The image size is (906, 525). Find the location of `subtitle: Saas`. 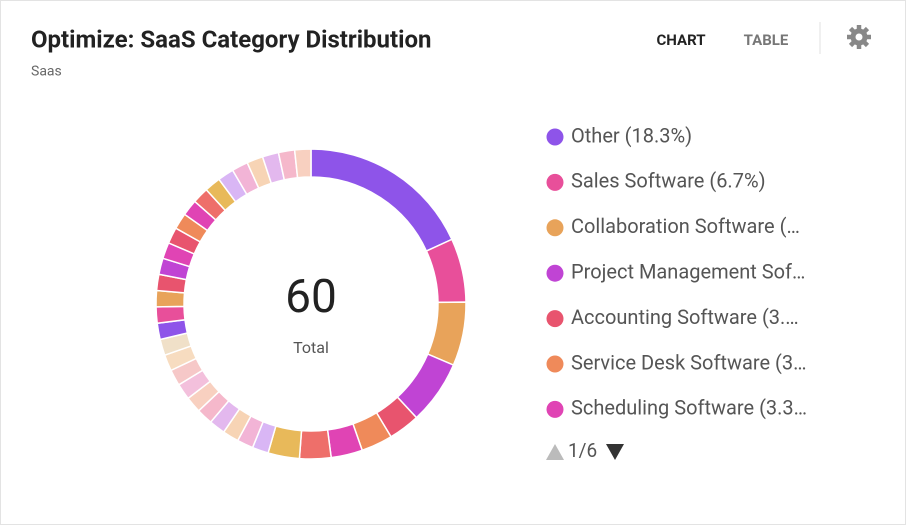

subtitle: Saas is located at coordinates (46, 72).